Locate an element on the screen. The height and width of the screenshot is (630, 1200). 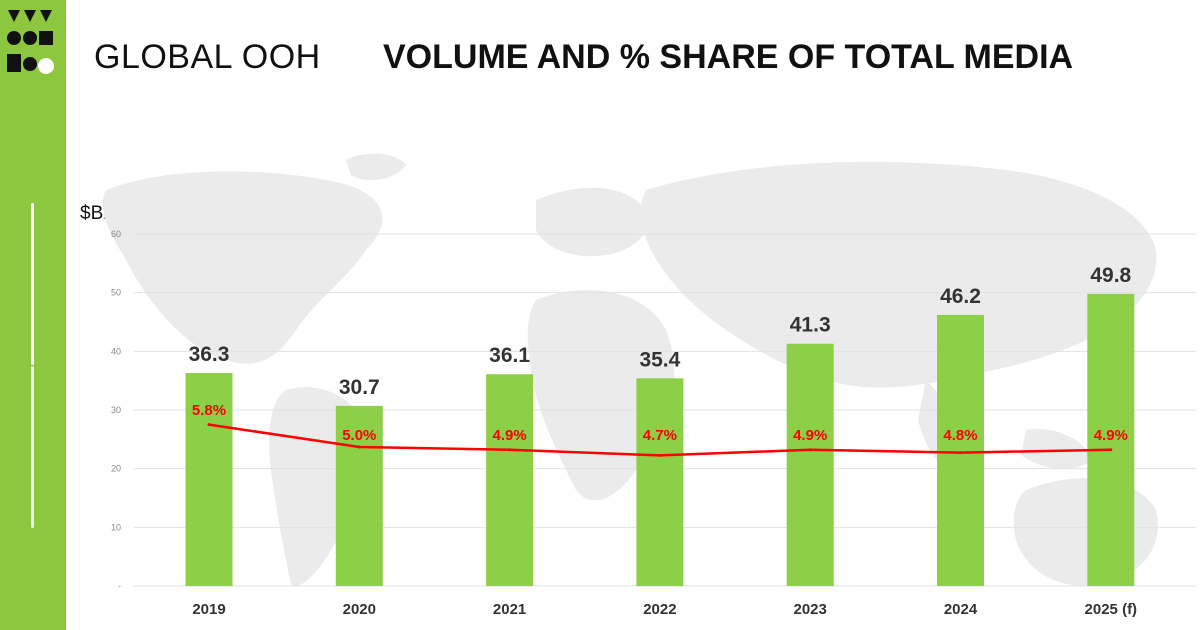
brand-sidebar is located at coordinates (33, 315).